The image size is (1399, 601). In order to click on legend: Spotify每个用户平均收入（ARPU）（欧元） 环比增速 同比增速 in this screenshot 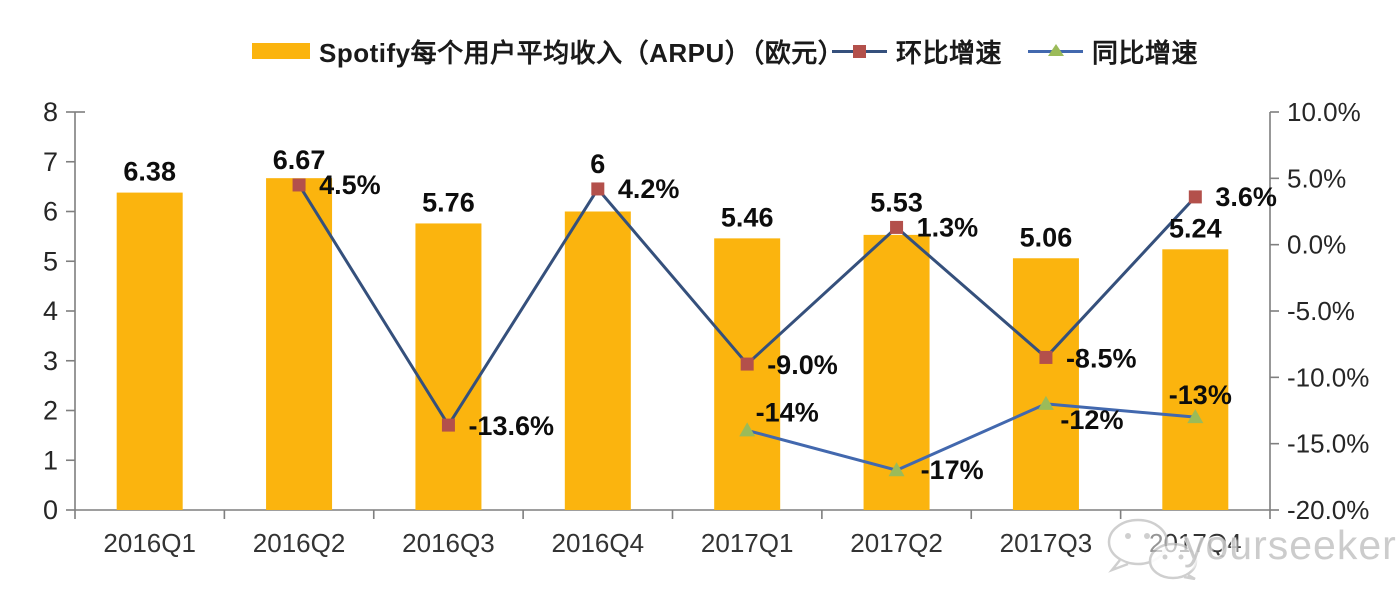, I will do `click(699, 51)`.